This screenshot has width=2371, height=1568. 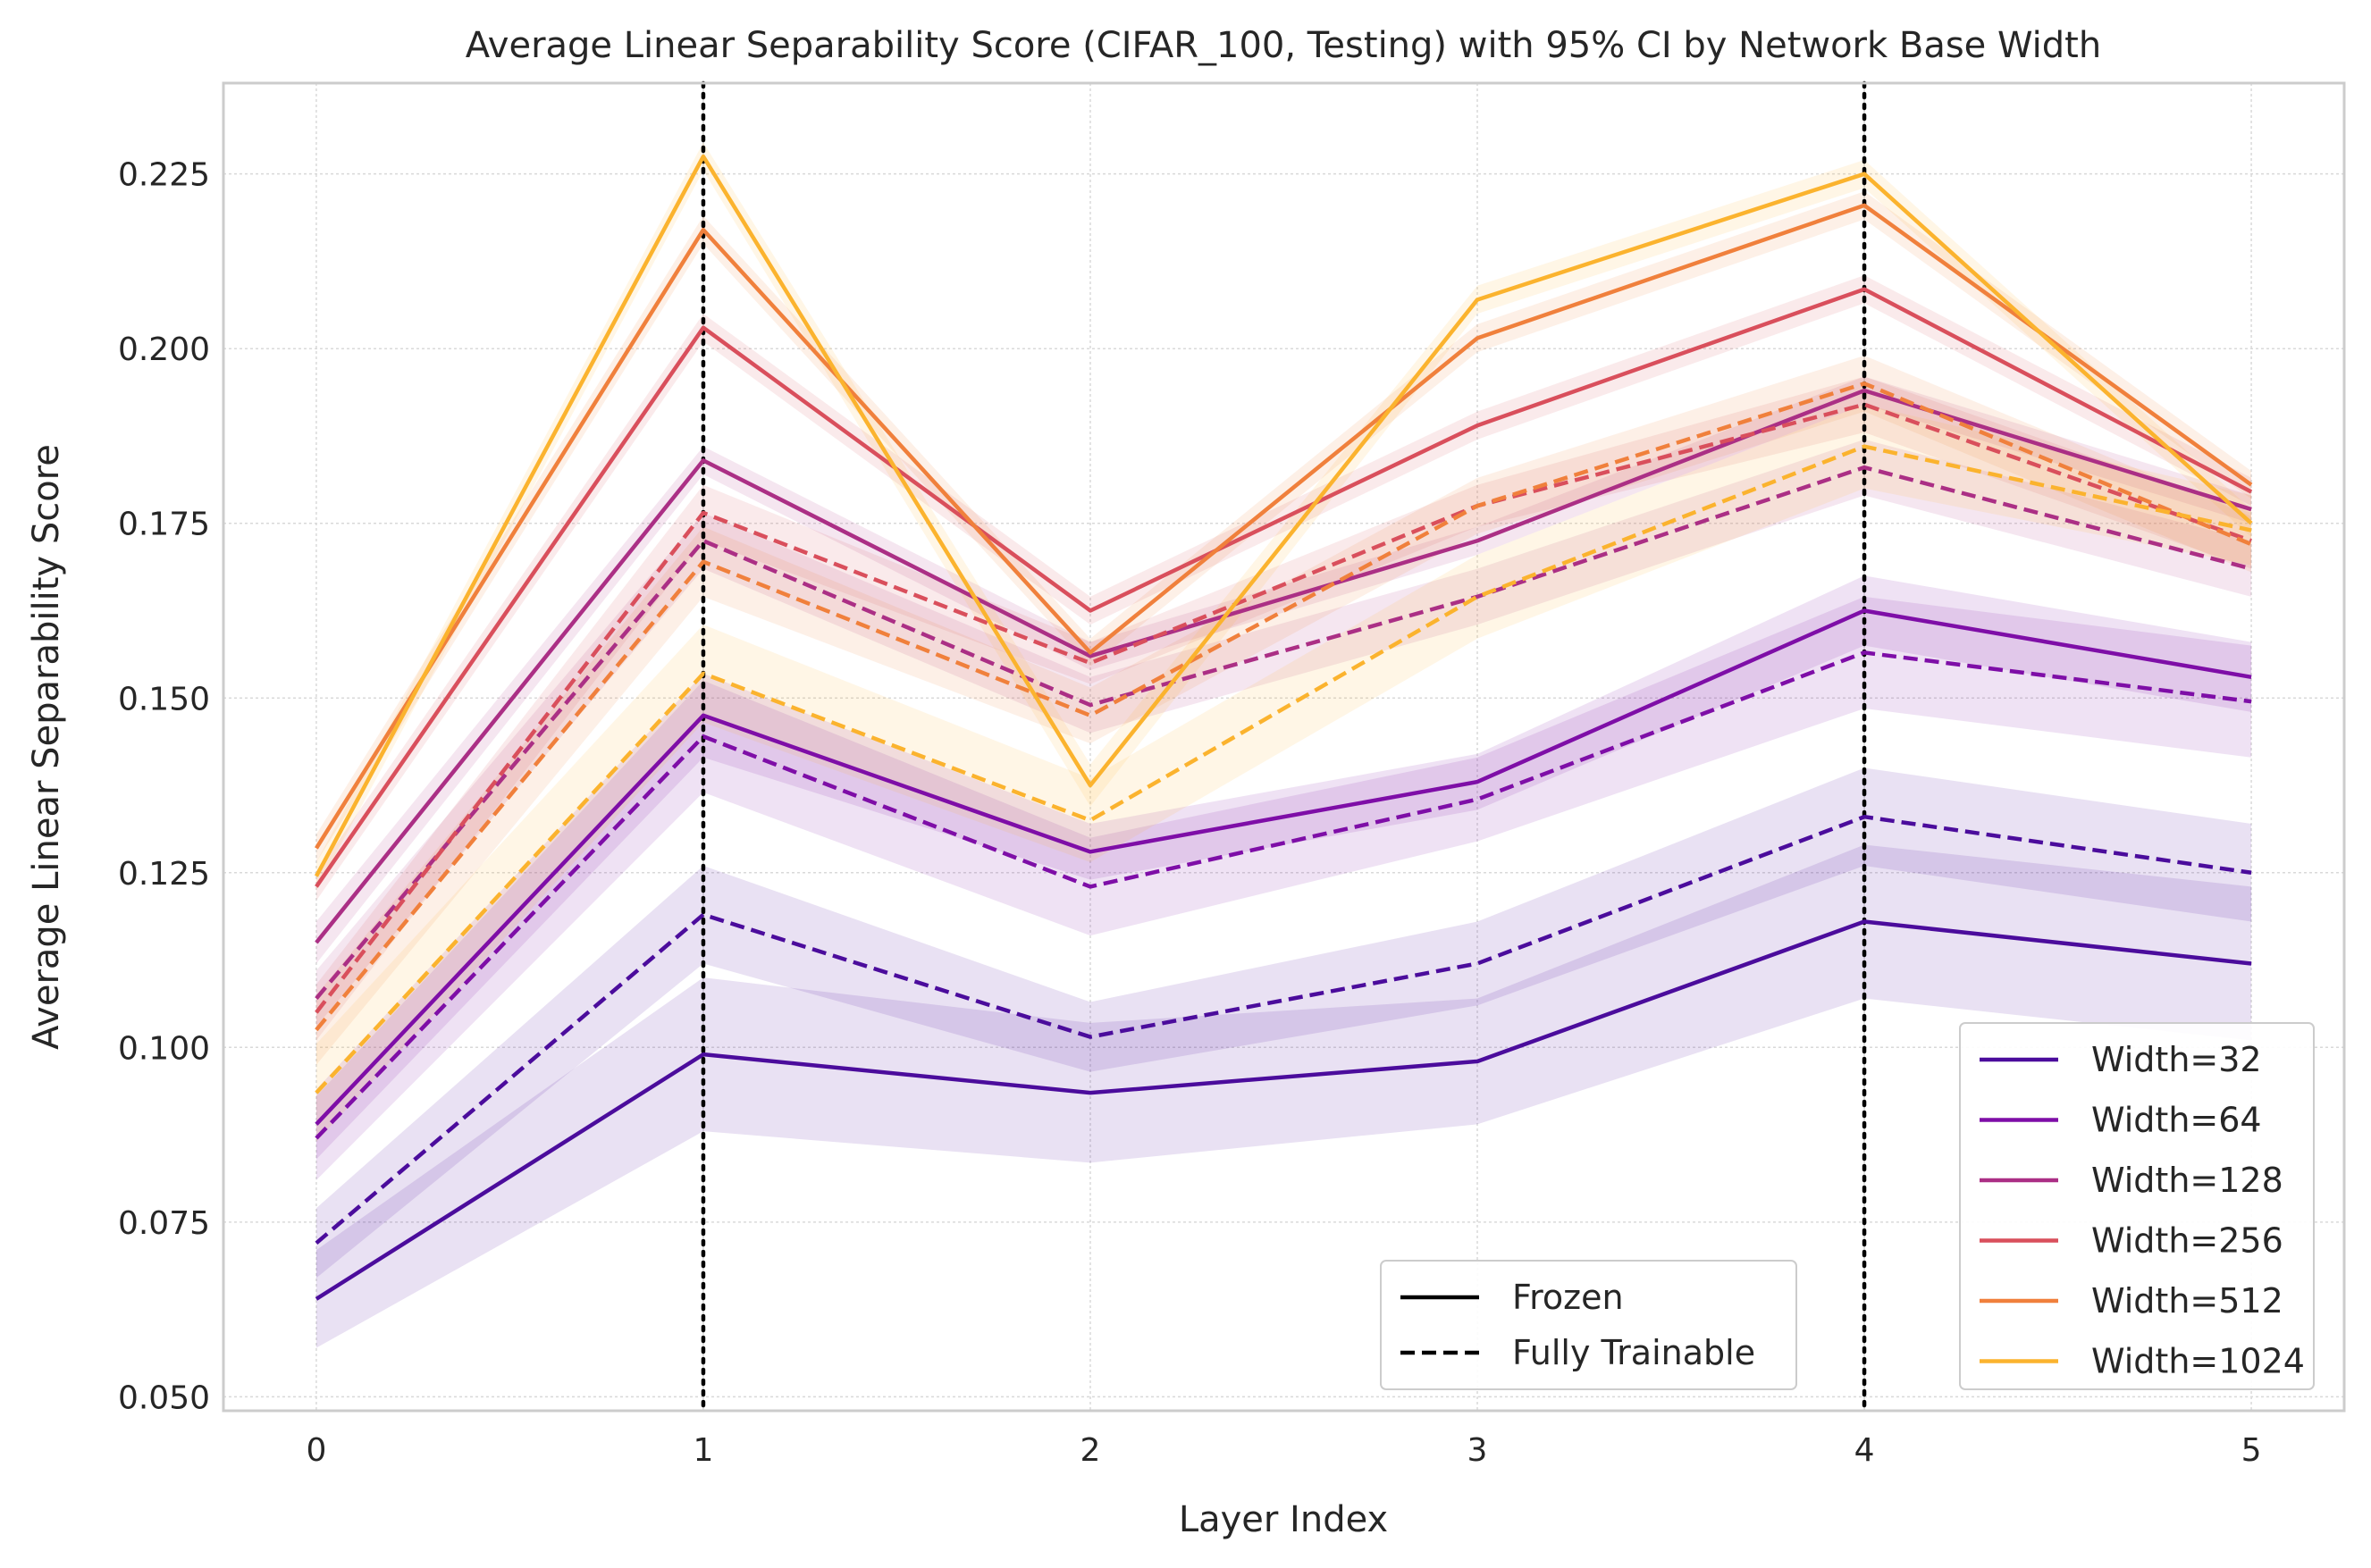 What do you see at coordinates (2251, 1450) in the screenshot?
I see `x-tick-label: 5` at bounding box center [2251, 1450].